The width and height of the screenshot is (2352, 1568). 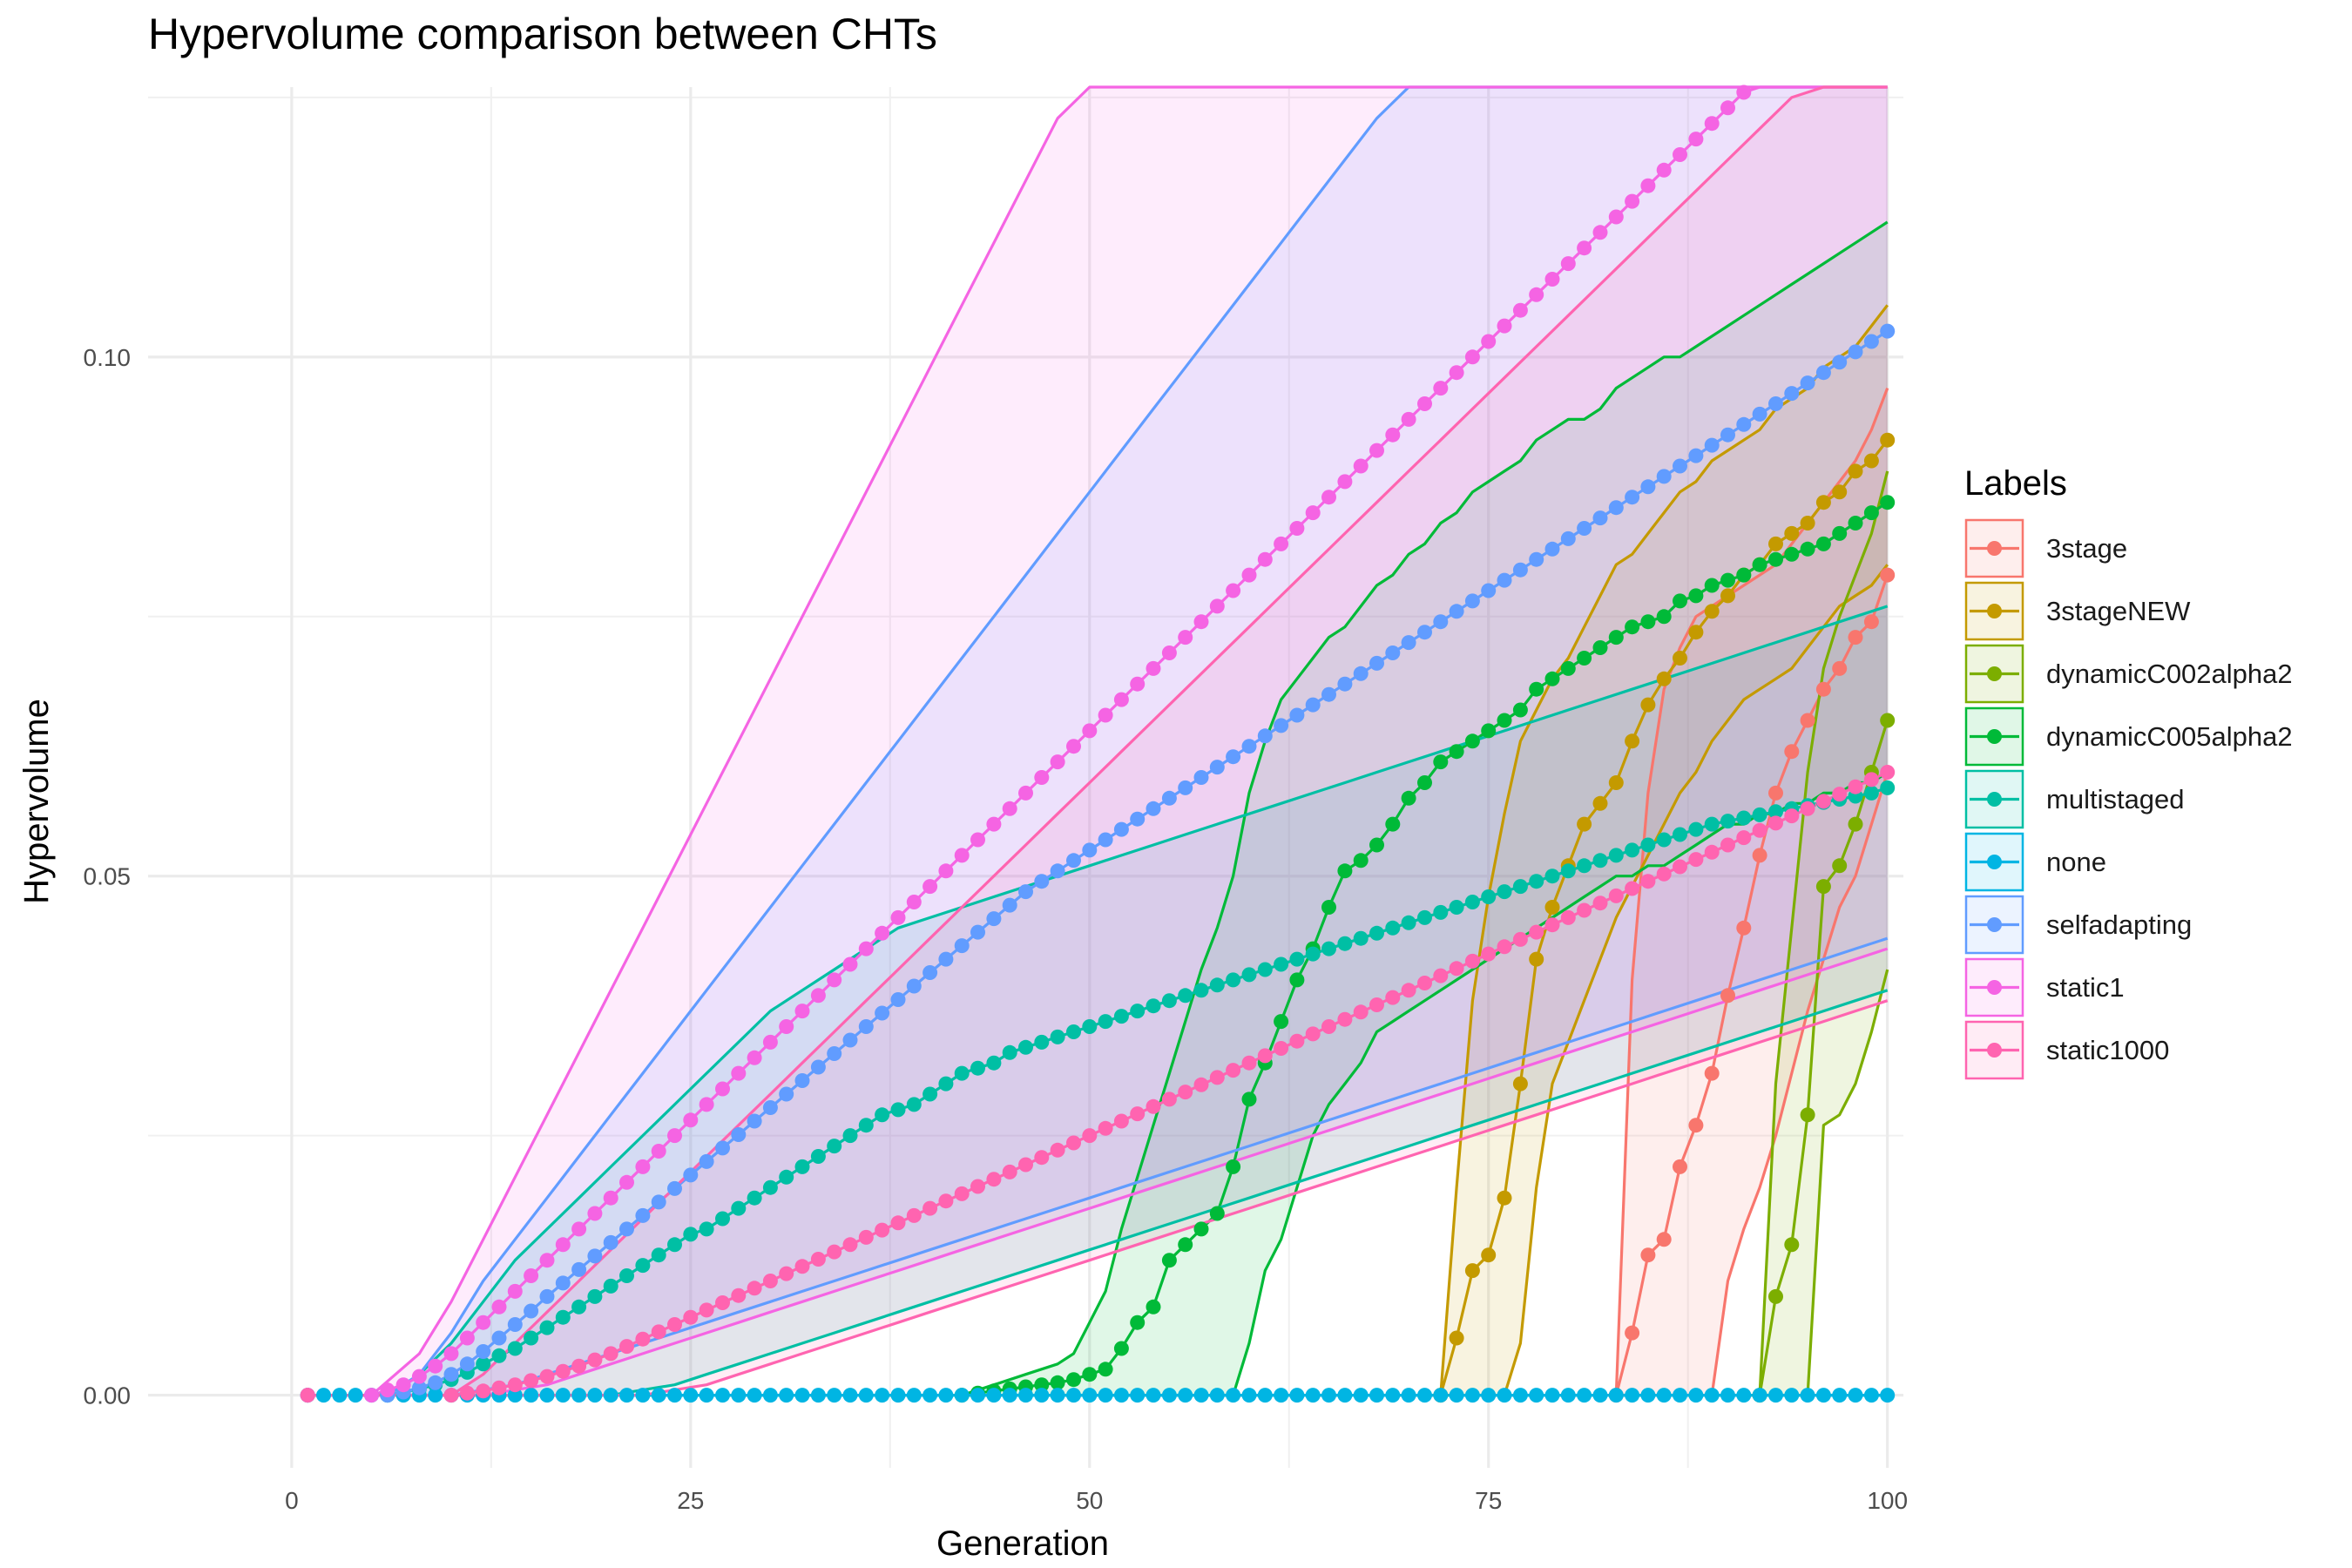 What do you see at coordinates (108, 876) in the screenshot?
I see `y-tick-label: 0.05` at bounding box center [108, 876].